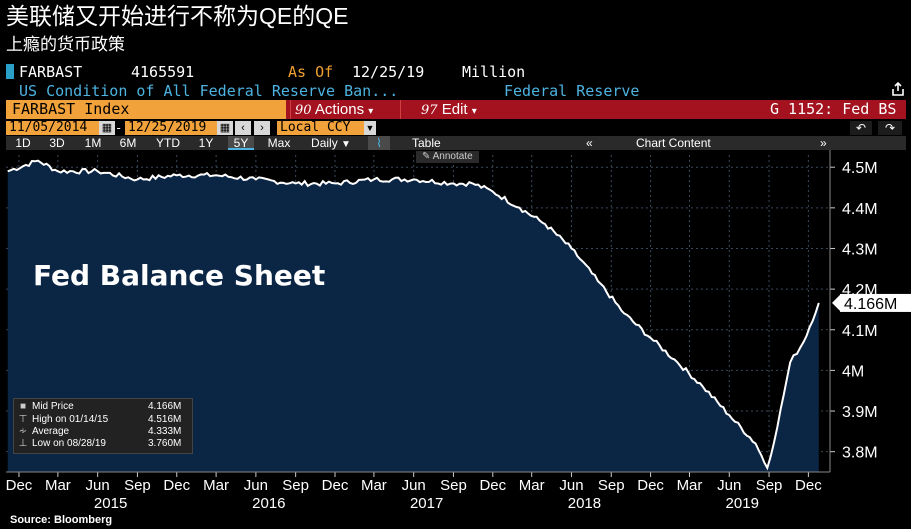 The width and height of the screenshot is (911, 529). What do you see at coordinates (346, 144) in the screenshot?
I see `caret-down-icon: ▼` at bounding box center [346, 144].